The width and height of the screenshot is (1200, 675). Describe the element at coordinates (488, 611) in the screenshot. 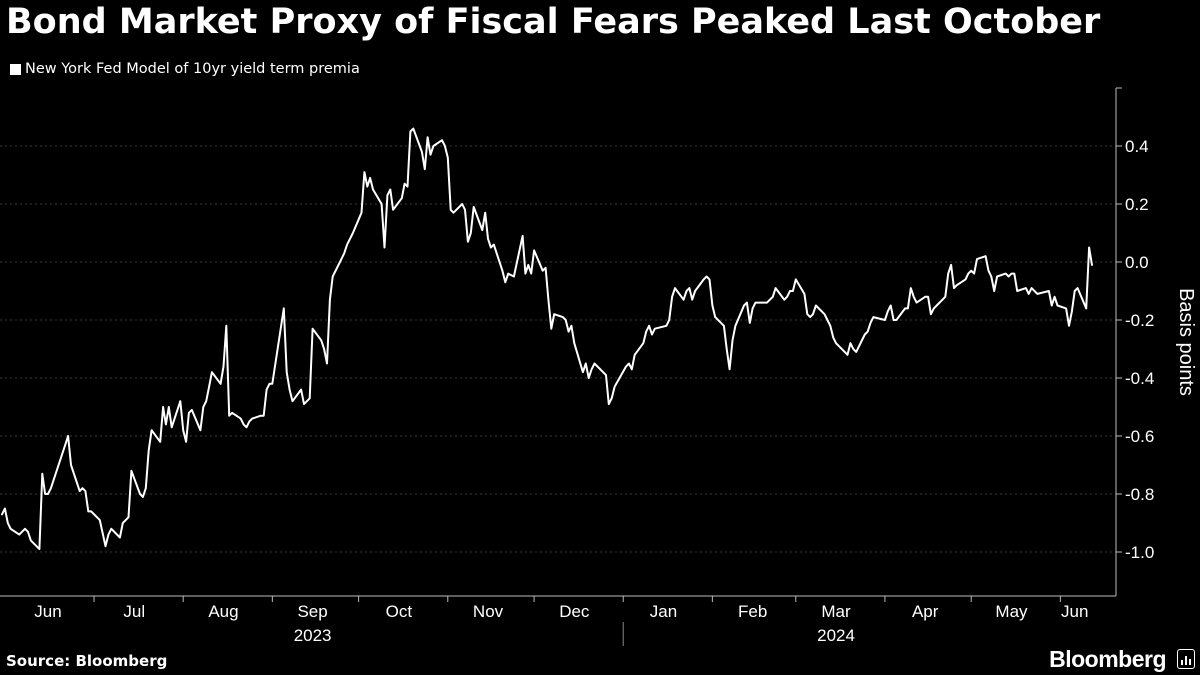

I see `x-tick-label: Nov` at that location.